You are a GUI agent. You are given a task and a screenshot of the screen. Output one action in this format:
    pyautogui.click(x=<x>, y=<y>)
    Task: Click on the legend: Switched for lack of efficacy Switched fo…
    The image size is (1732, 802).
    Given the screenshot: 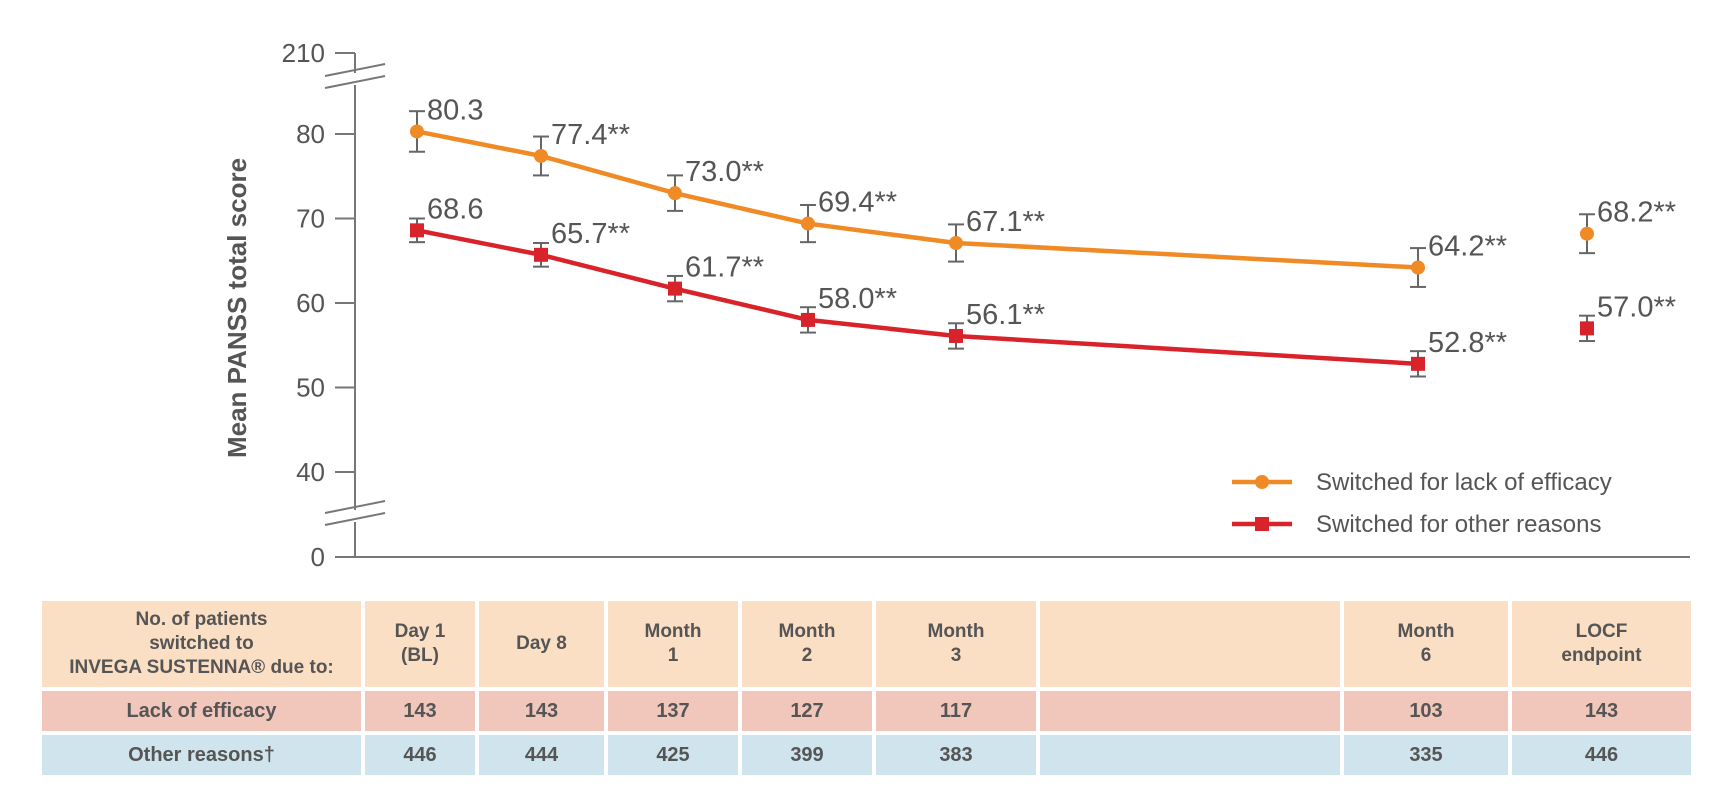 What is the action you would take?
    pyautogui.click(x=1422, y=503)
    